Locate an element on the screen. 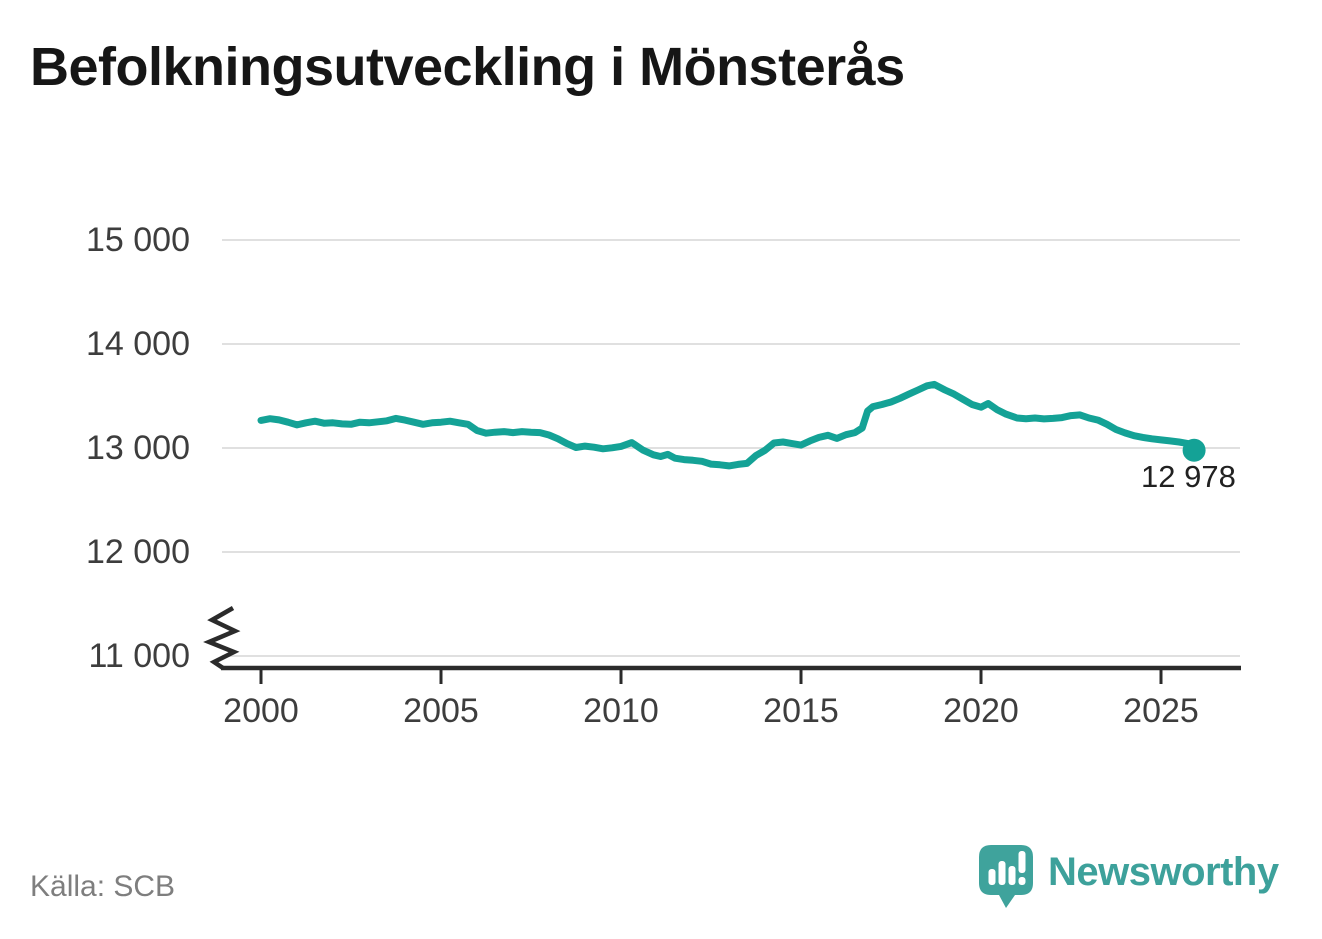 This screenshot has width=1322, height=939. x-tick-label: 2015 is located at coordinates (801, 711).